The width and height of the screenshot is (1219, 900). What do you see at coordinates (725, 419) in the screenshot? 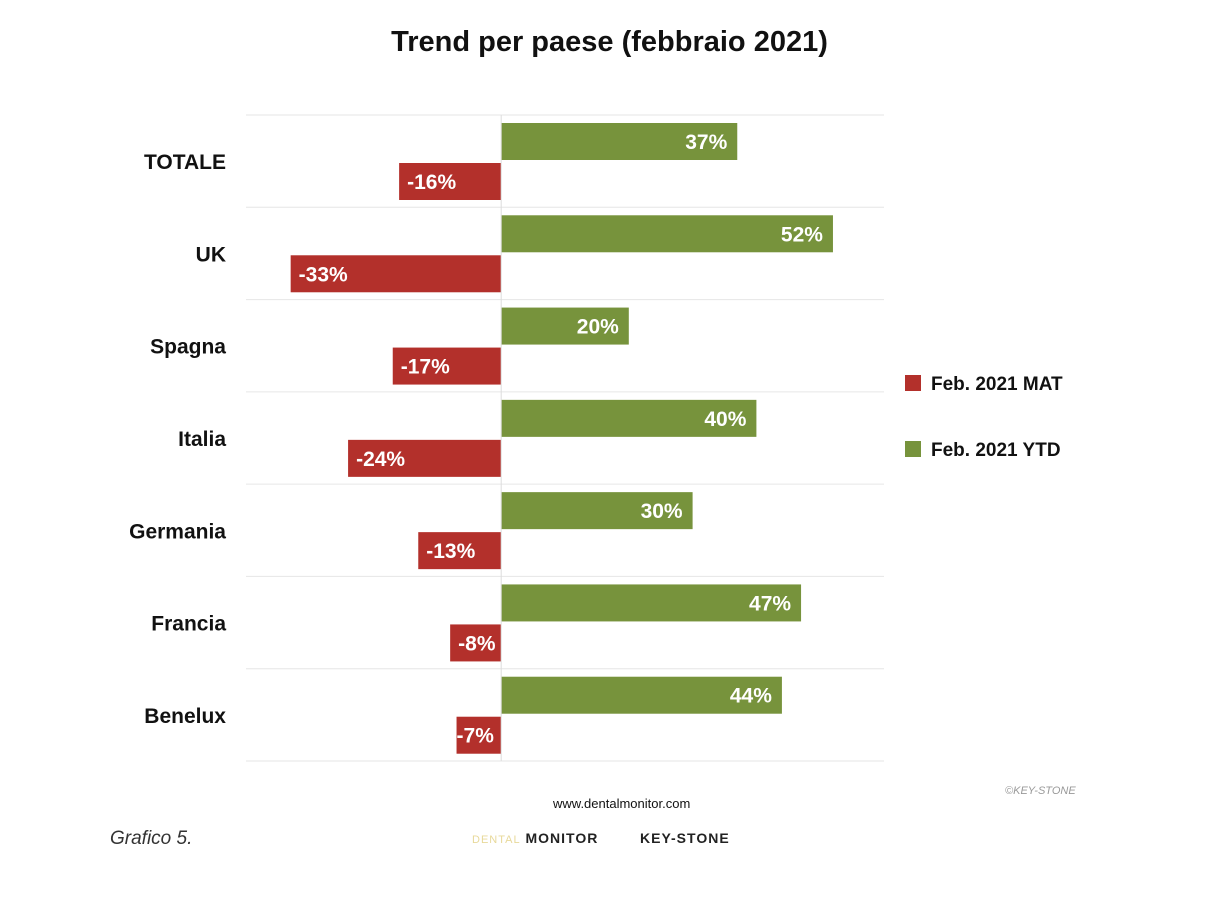
I see `data-label-ytd: 40%` at bounding box center [725, 419].